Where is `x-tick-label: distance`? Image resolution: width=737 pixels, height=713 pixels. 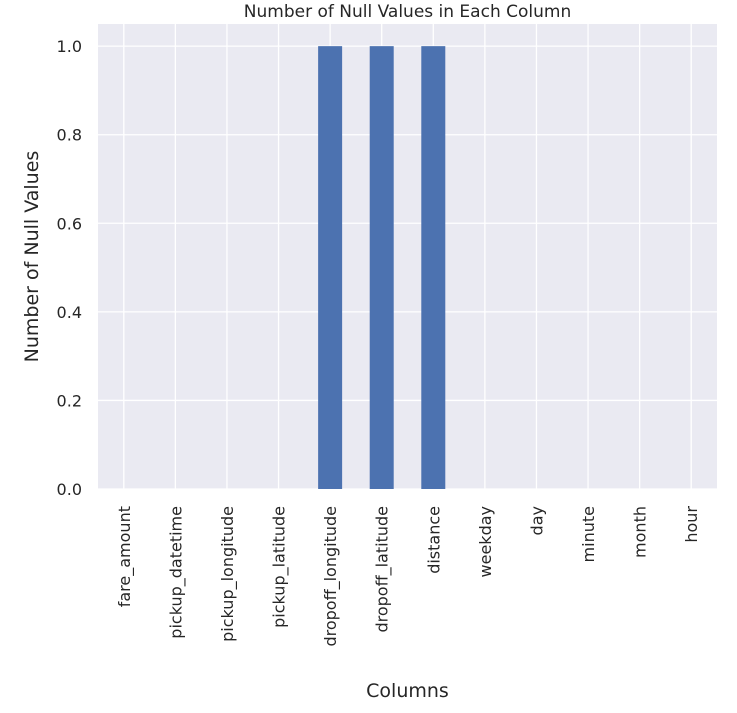
x-tick-label: distance is located at coordinates (433, 540).